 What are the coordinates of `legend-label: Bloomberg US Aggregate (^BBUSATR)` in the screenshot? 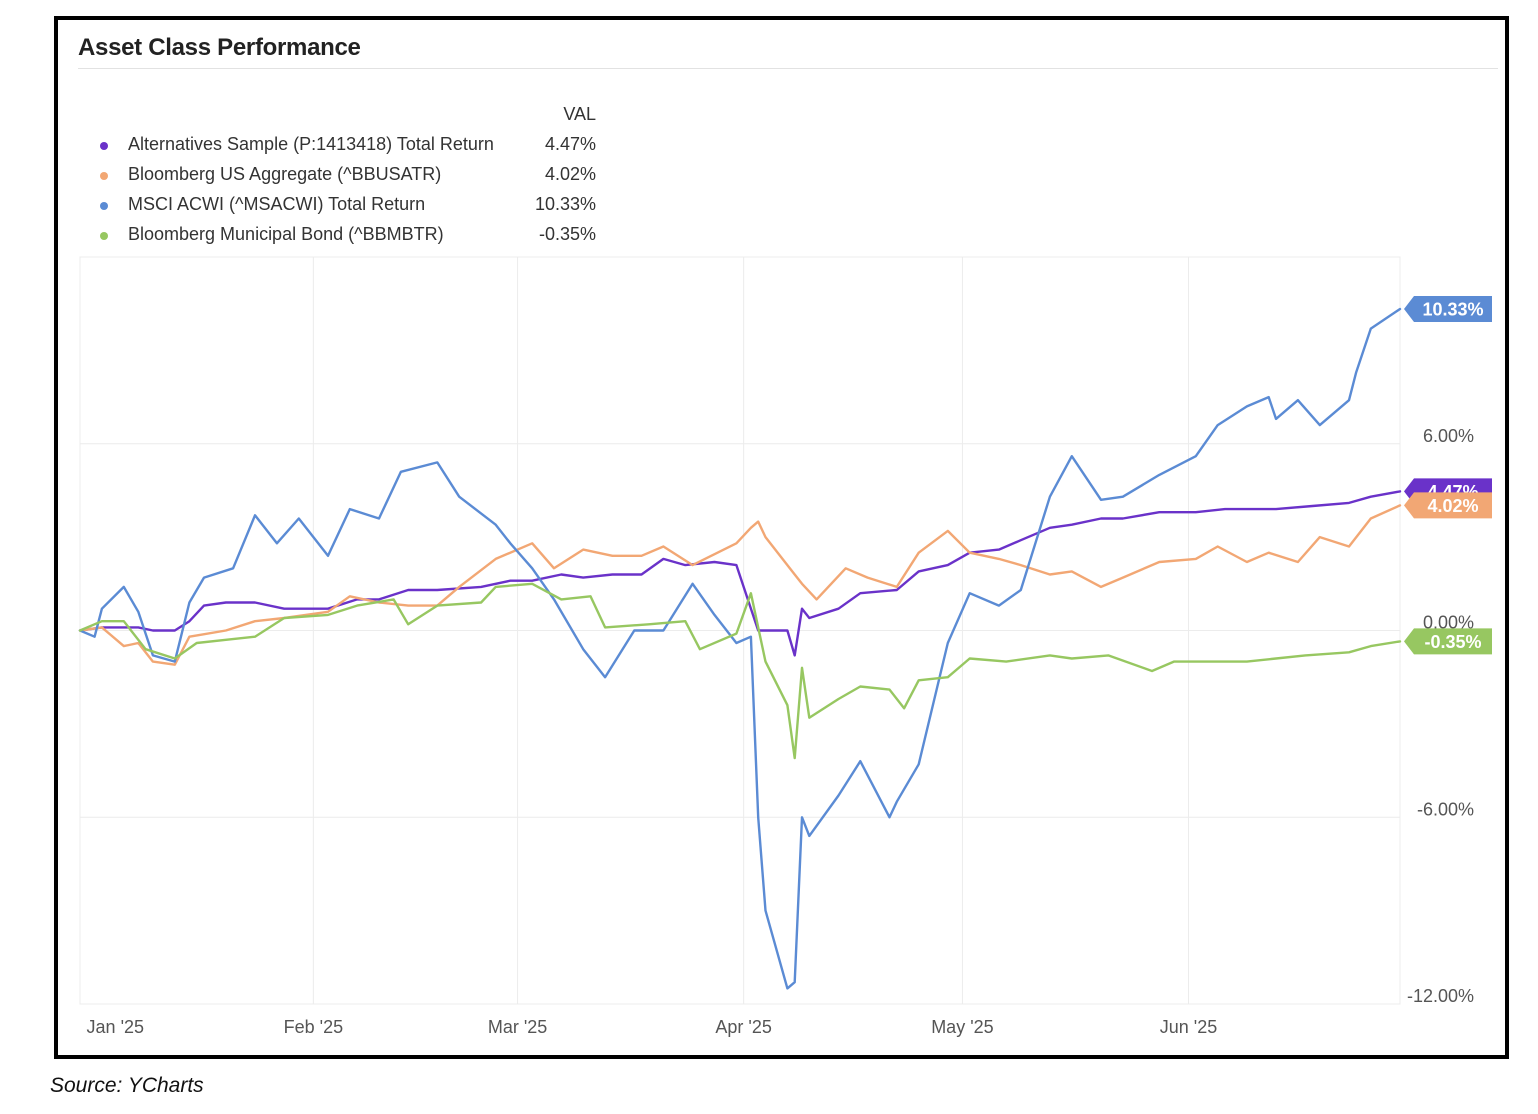 It's located at (285, 174).